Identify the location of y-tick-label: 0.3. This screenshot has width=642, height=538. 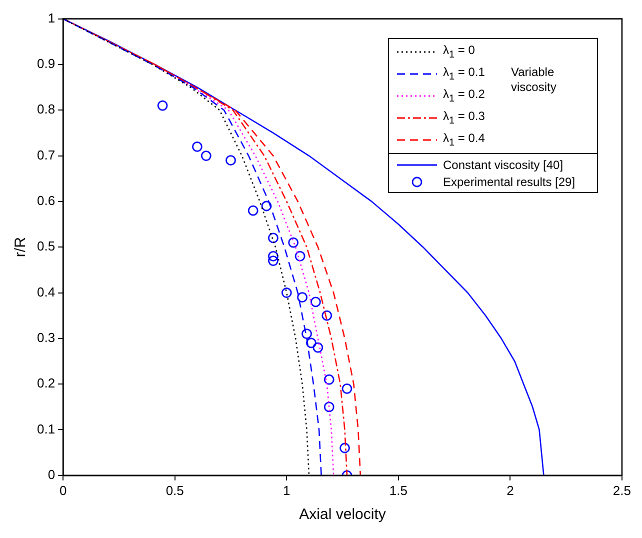
(46, 337).